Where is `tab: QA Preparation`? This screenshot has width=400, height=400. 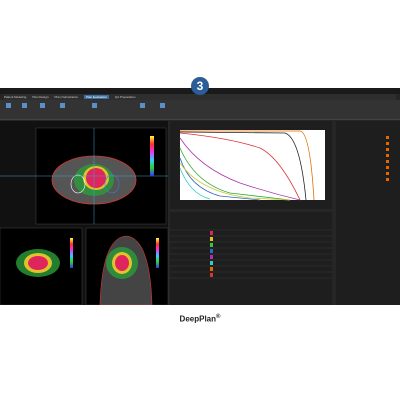
tab: QA Preparation is located at coordinates (125, 97).